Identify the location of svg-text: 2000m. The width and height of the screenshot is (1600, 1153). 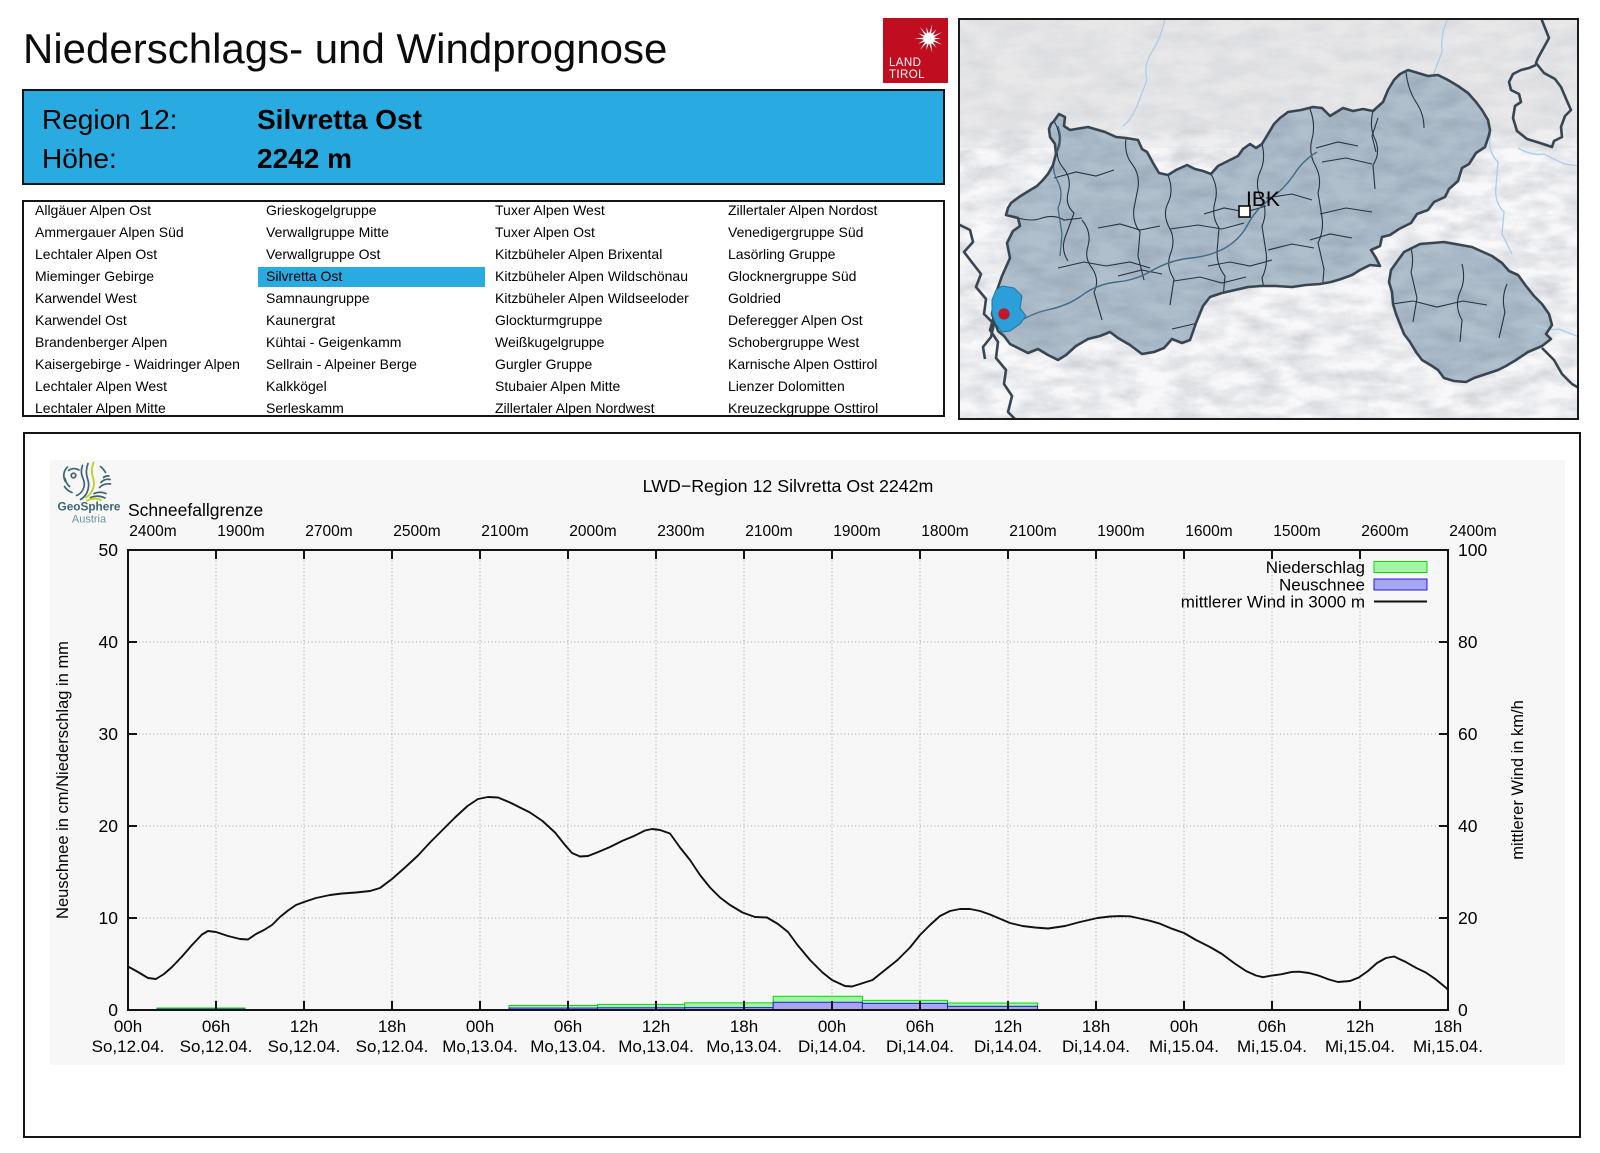
(592, 531).